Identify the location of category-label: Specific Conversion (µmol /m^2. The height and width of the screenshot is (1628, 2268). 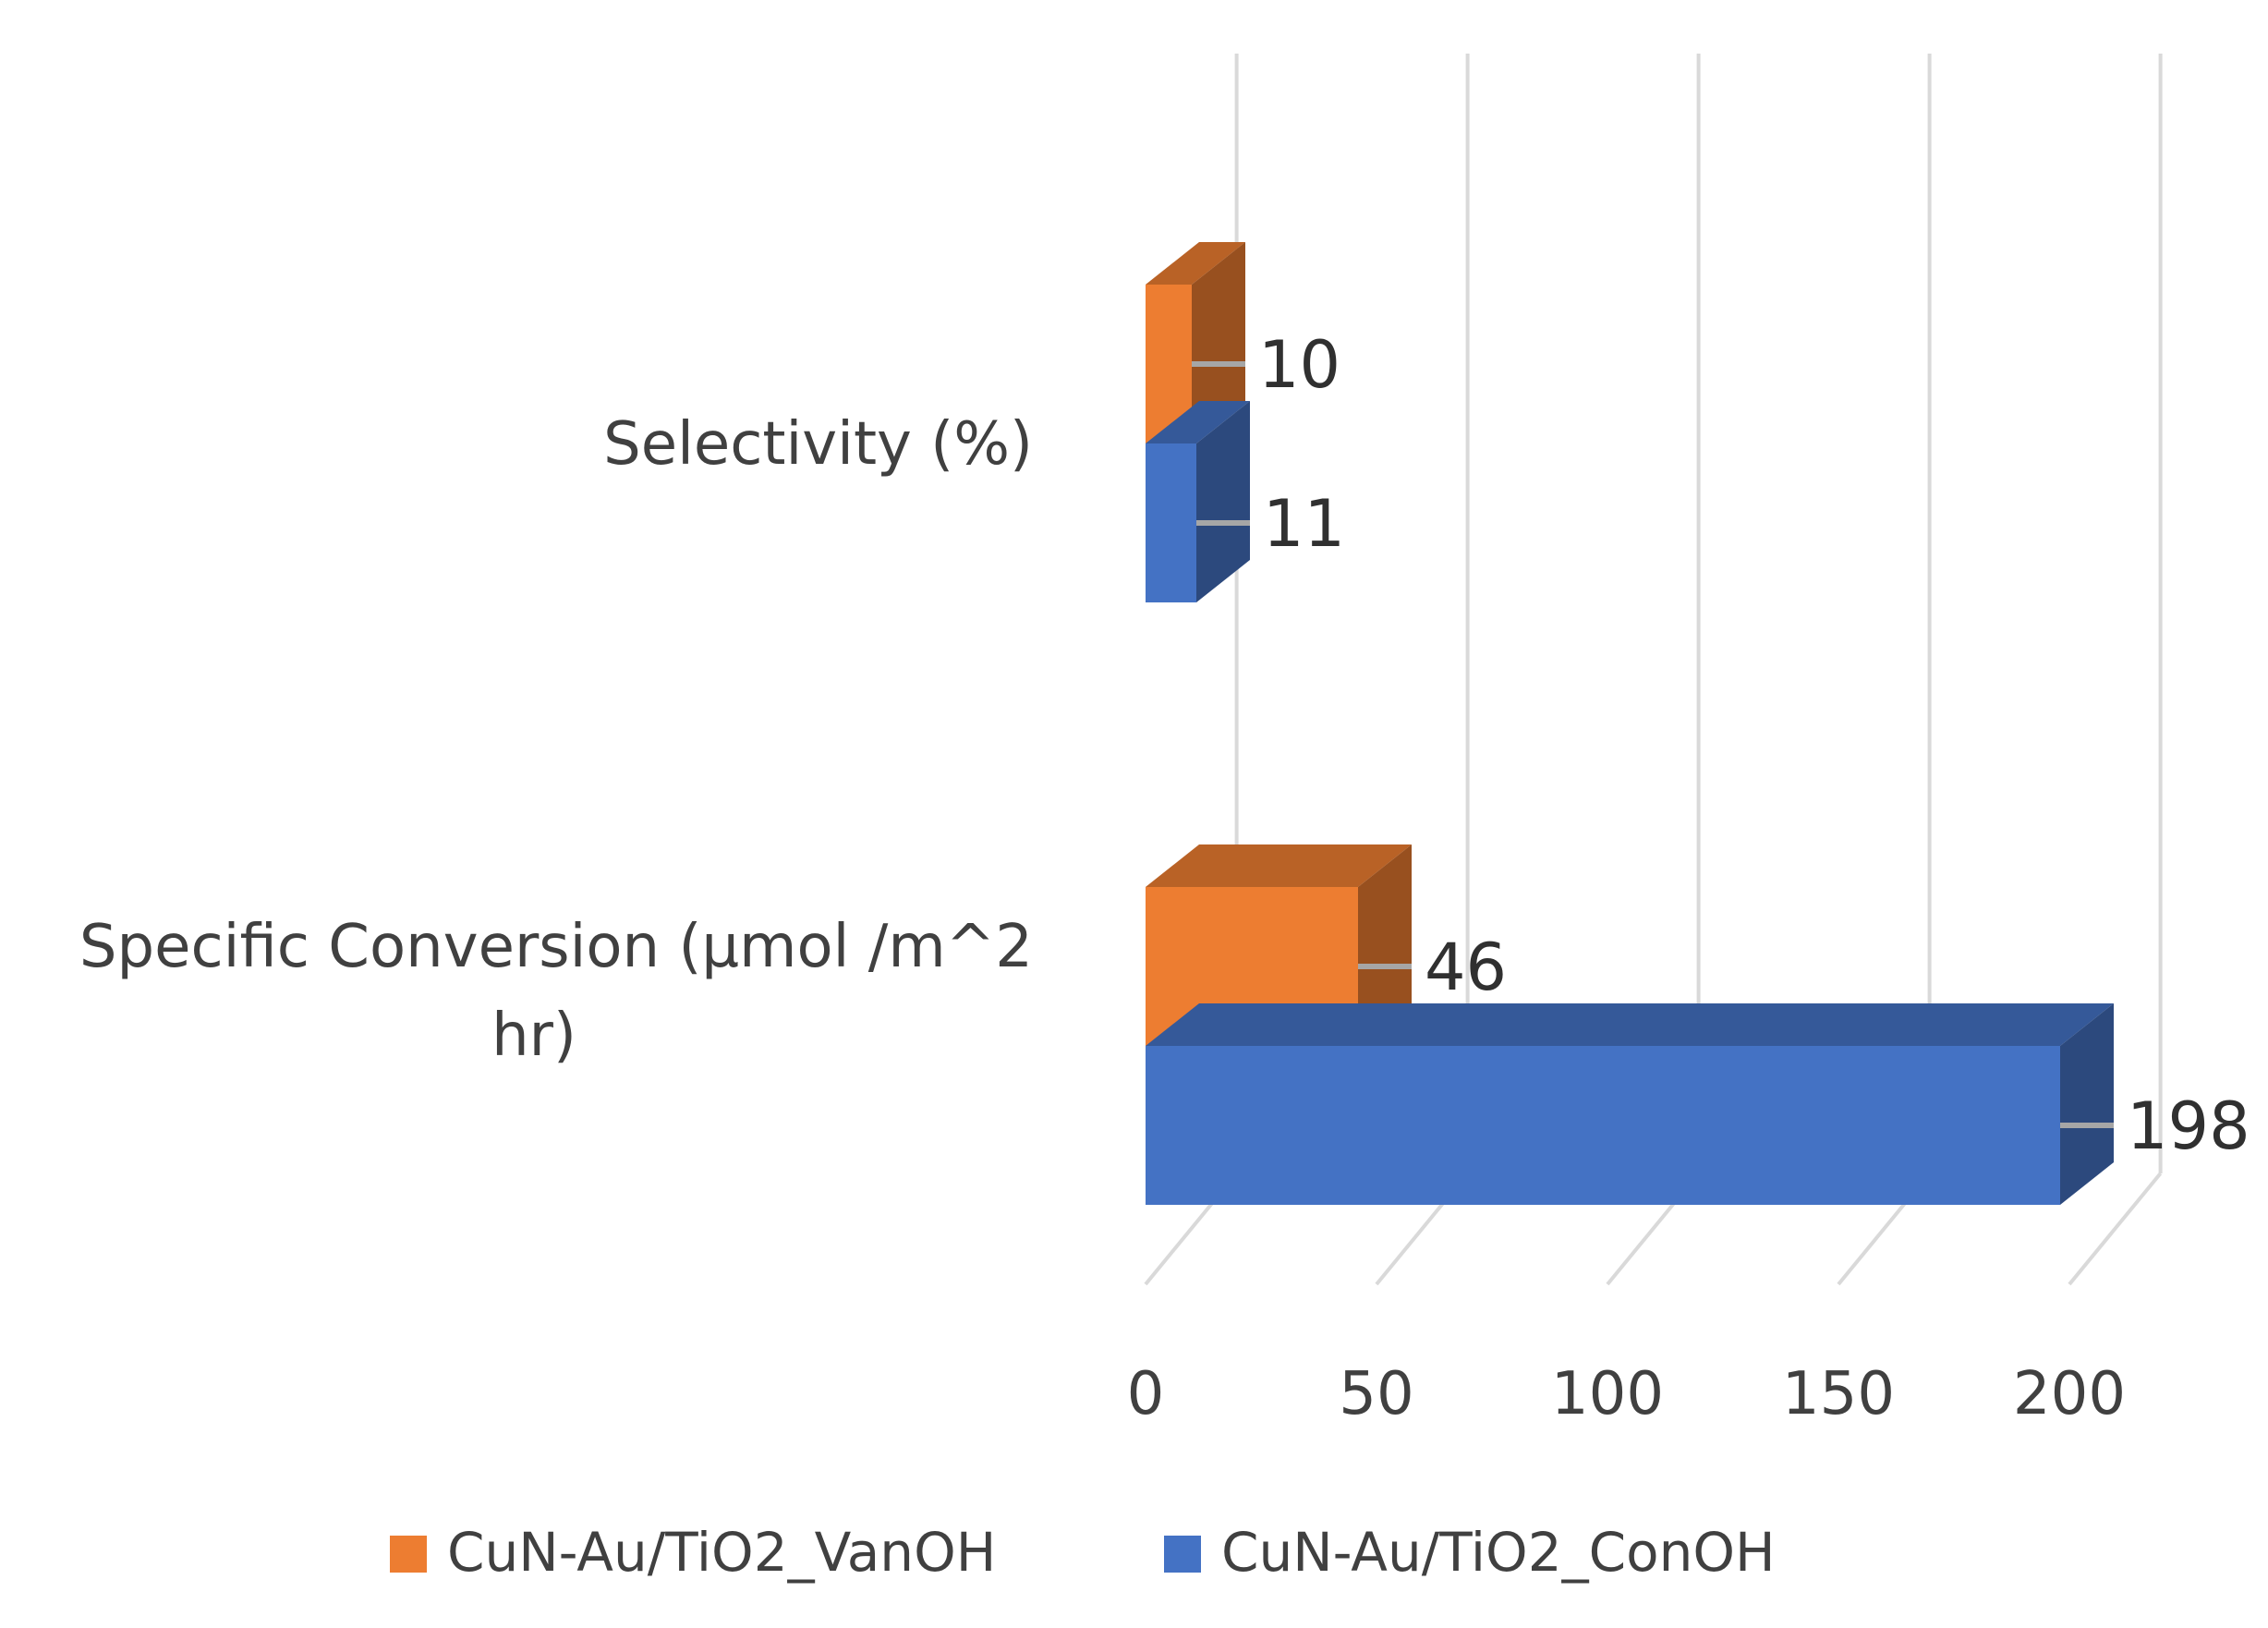
(556, 947).